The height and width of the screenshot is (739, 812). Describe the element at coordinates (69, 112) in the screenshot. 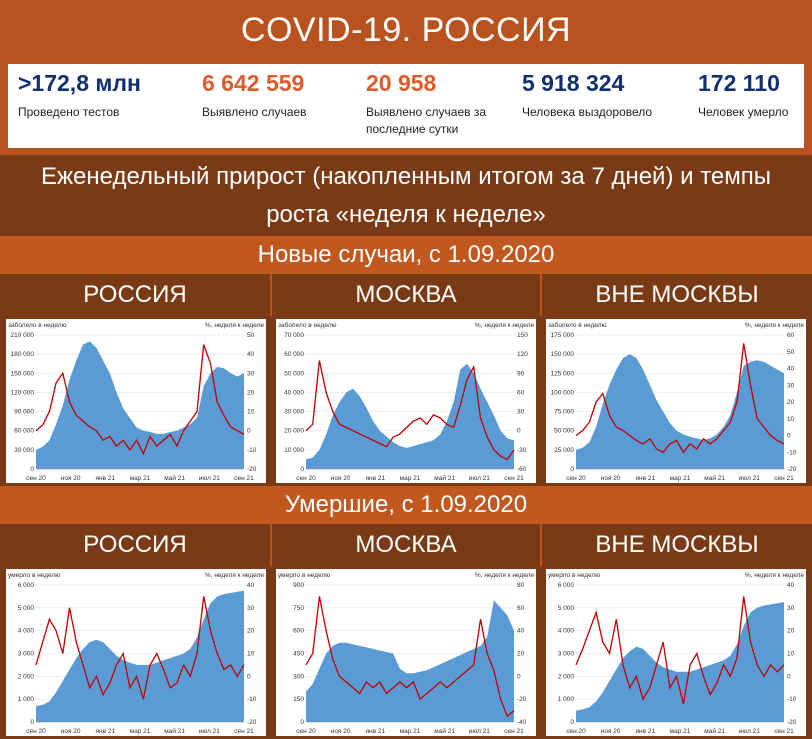

I see `stat-tests-label: Проведено тестов` at that location.